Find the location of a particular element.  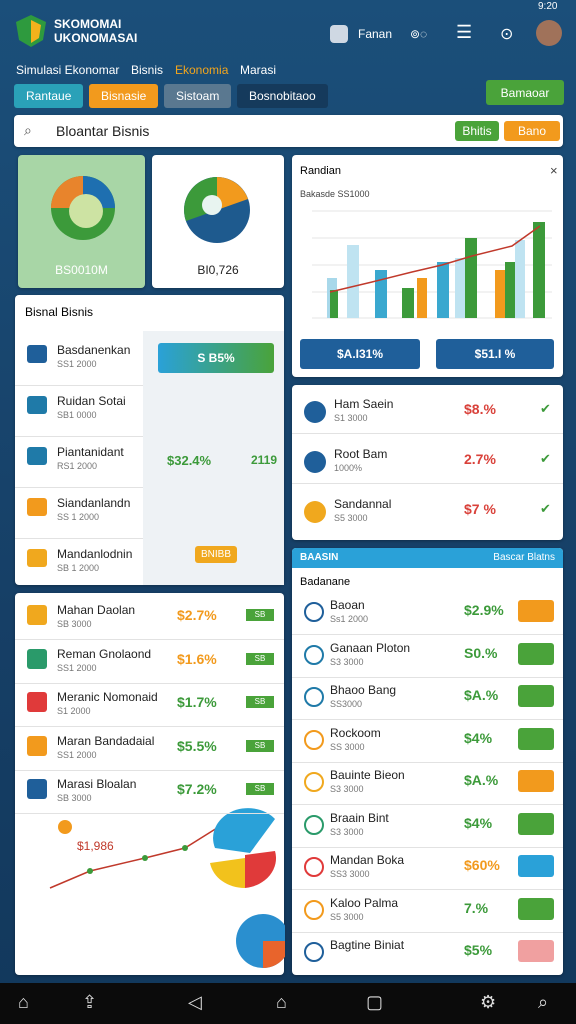

system-nav: ⌂ ⇪ ◁ ⌂ ▢ ⚙ ⌕ is located at coordinates (288, 1003).